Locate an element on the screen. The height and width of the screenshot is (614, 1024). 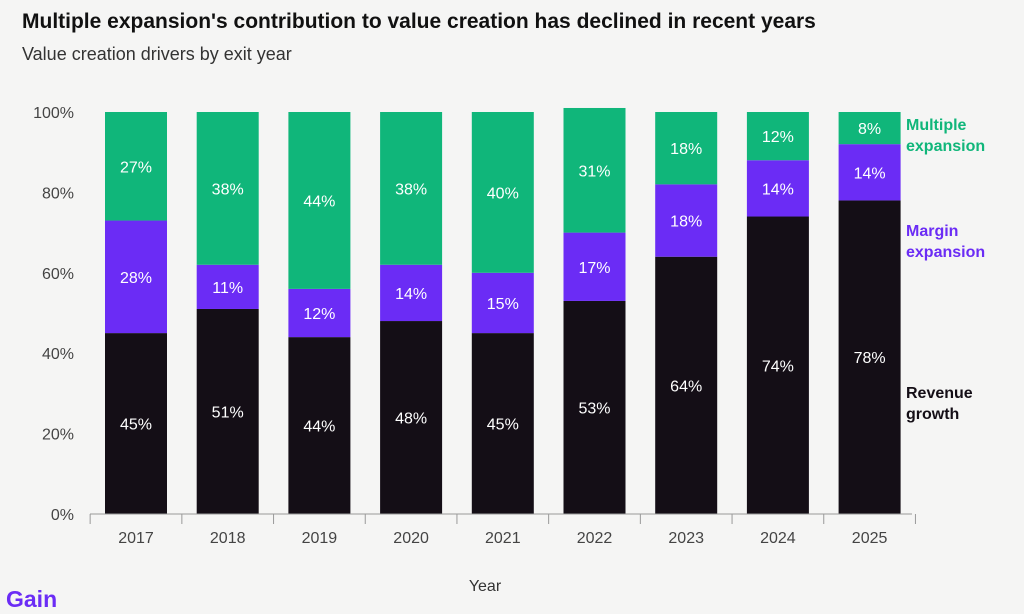
data-label: 31% is located at coordinates (594, 171).